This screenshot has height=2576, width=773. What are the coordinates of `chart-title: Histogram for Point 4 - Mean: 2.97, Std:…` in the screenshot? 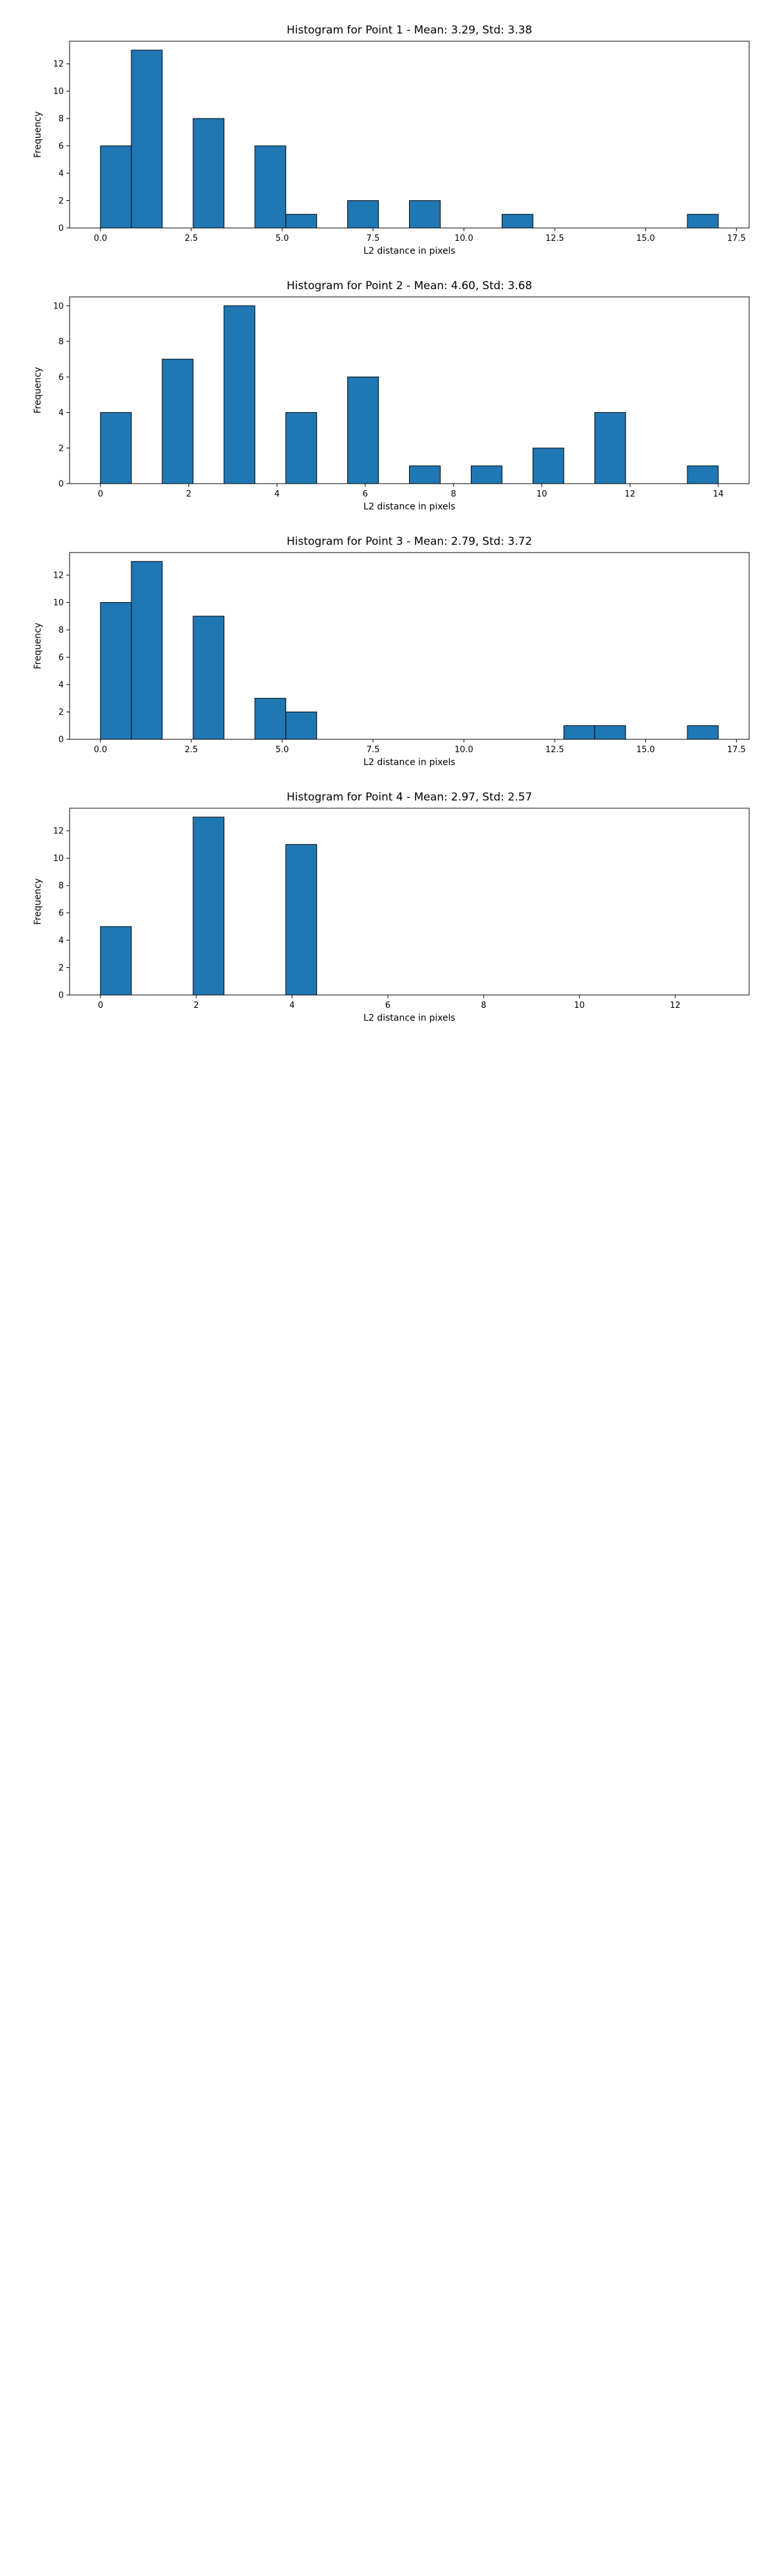 It's located at (409, 797).